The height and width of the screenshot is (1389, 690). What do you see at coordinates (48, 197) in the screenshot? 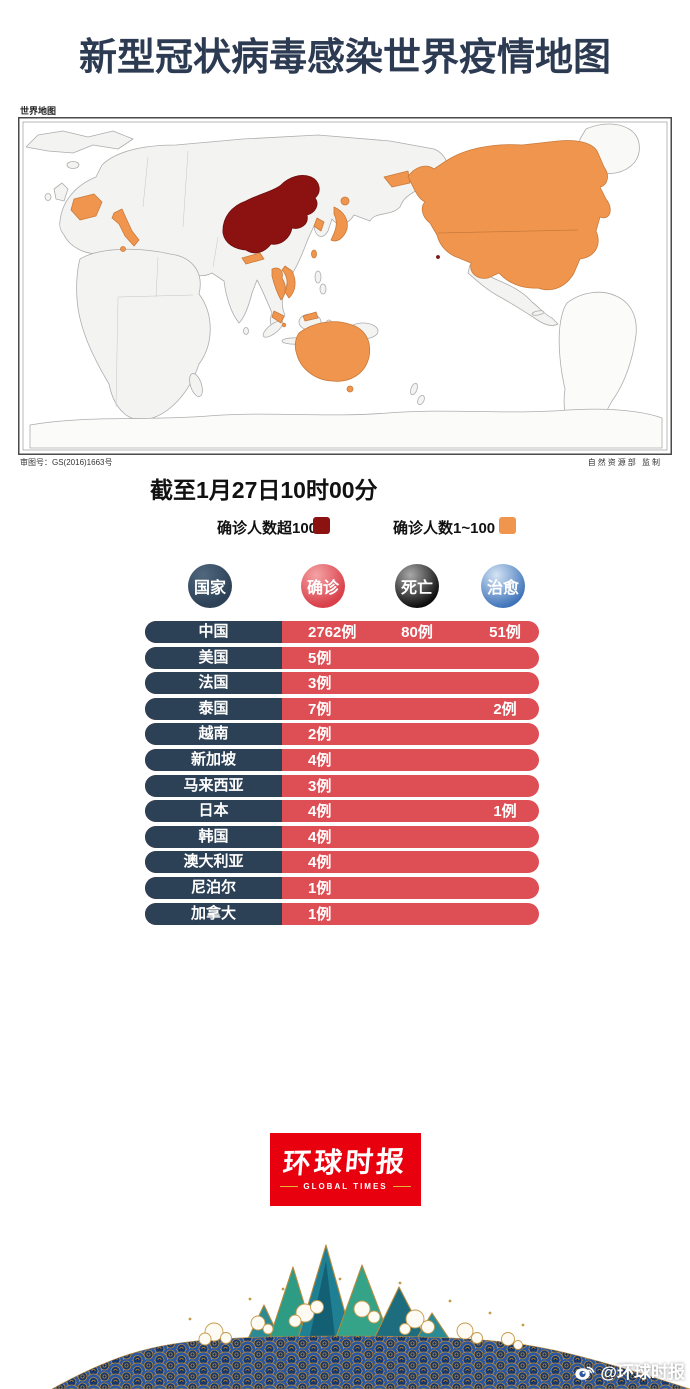
I see `land-ireland` at bounding box center [48, 197].